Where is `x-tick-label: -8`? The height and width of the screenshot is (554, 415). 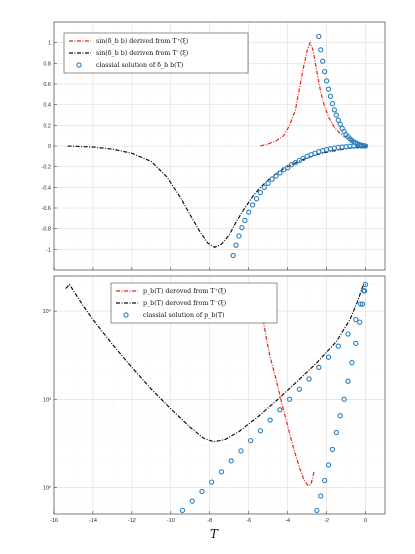
x-tick-label: -8 is located at coordinates (209, 521).